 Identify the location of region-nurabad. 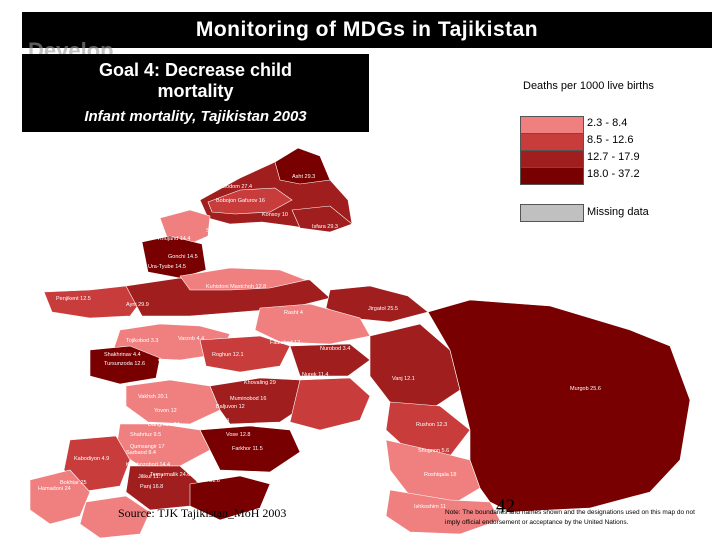
(330, 360).